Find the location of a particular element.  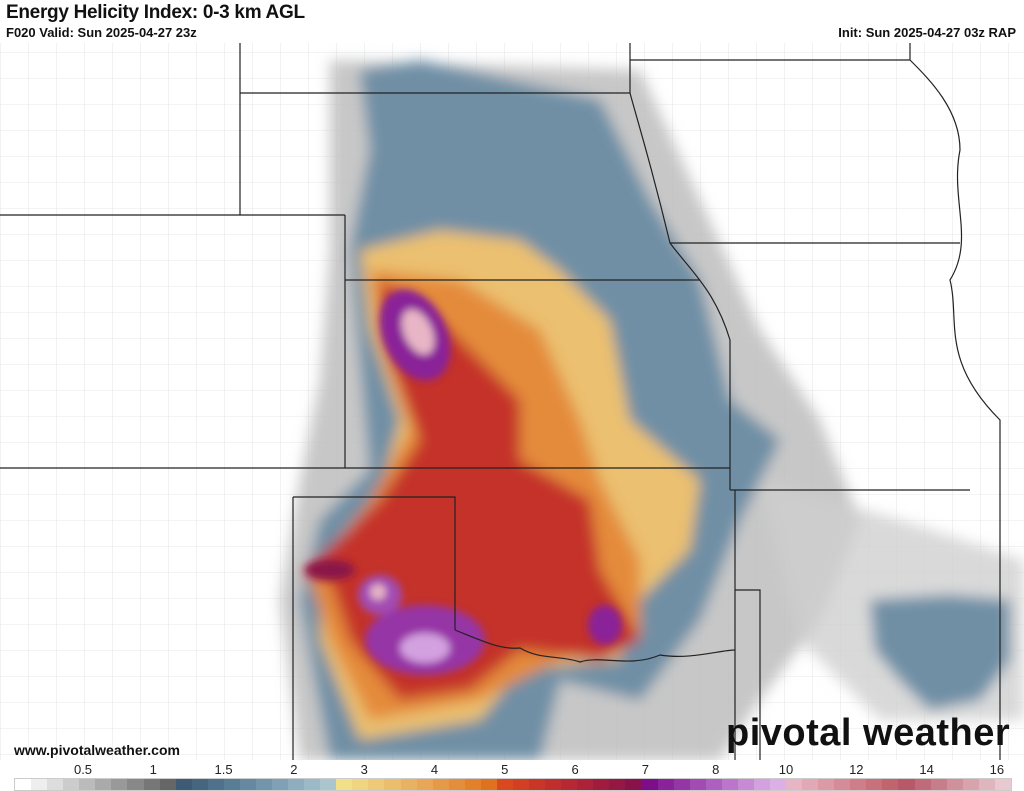

colorbar-tick: 1.5 is located at coordinates (223, 769).